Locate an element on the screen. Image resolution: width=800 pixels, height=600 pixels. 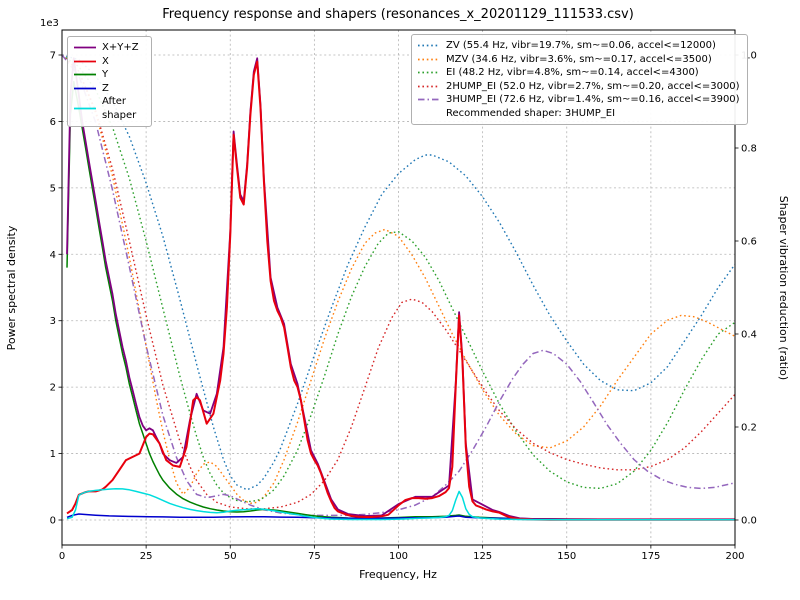
y-left-tick-label: 0 is located at coordinates (53, 521).